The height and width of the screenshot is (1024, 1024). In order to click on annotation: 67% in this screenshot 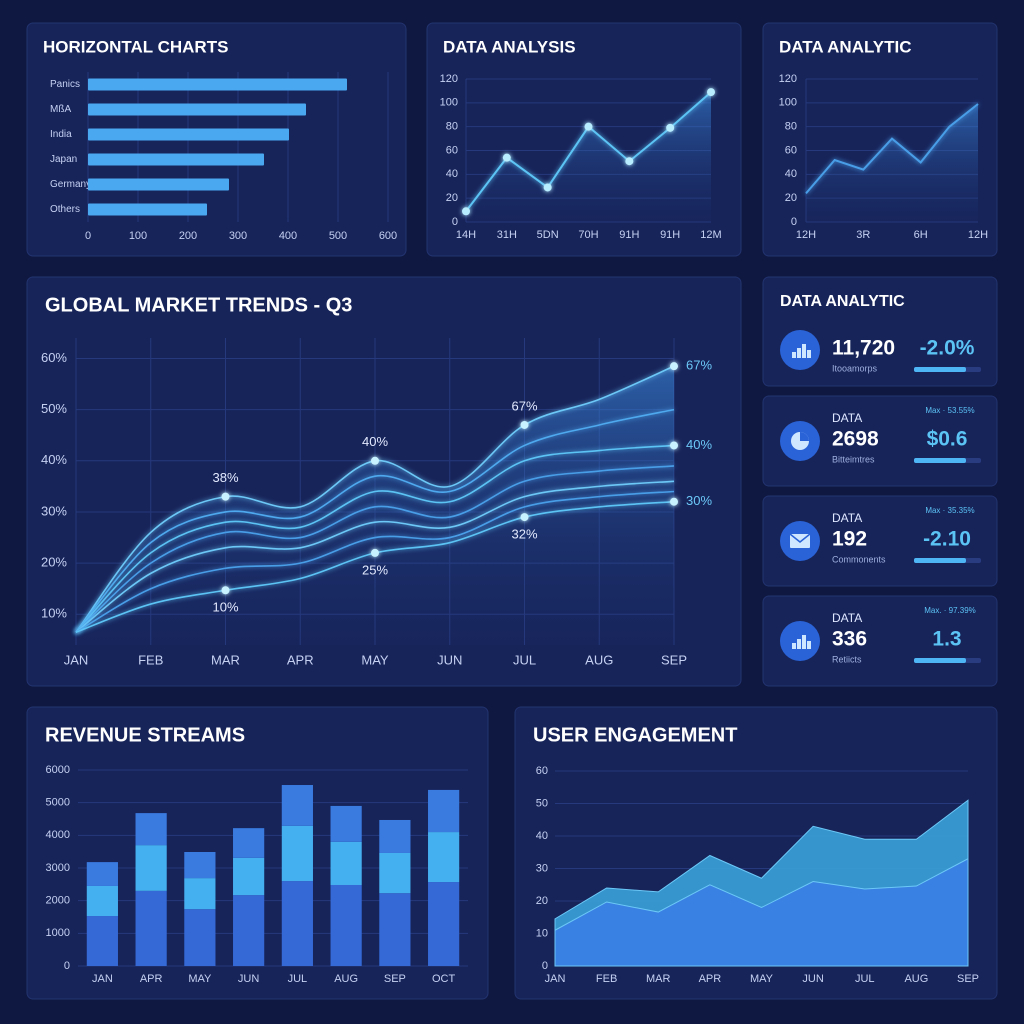, I will do `click(524, 405)`.